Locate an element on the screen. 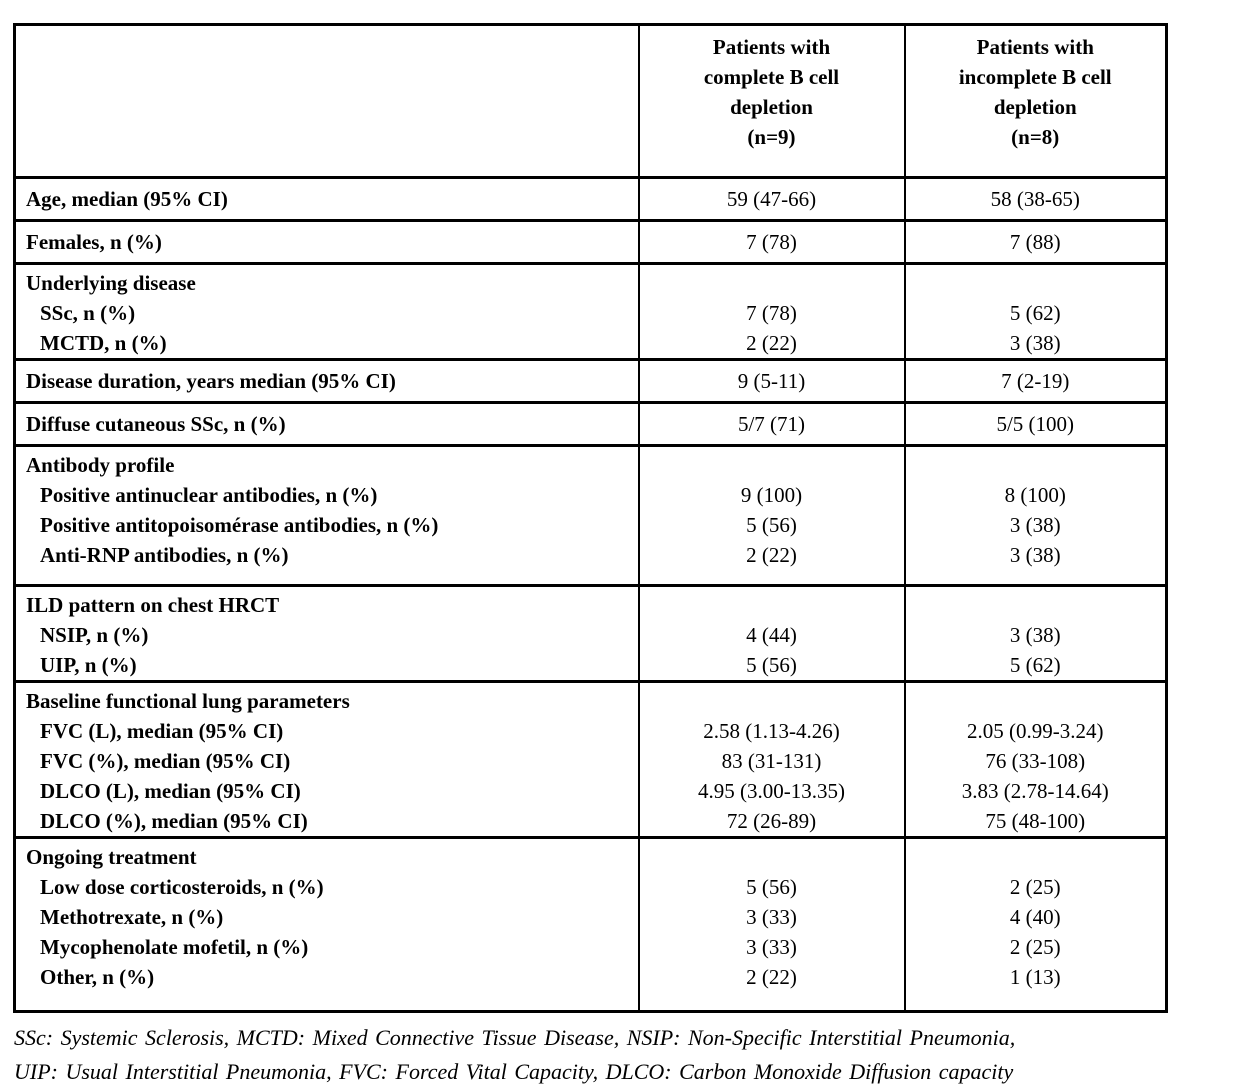  row-label-cell: Mycophenolate mofetil, n (%) is located at coordinates (326, 947).